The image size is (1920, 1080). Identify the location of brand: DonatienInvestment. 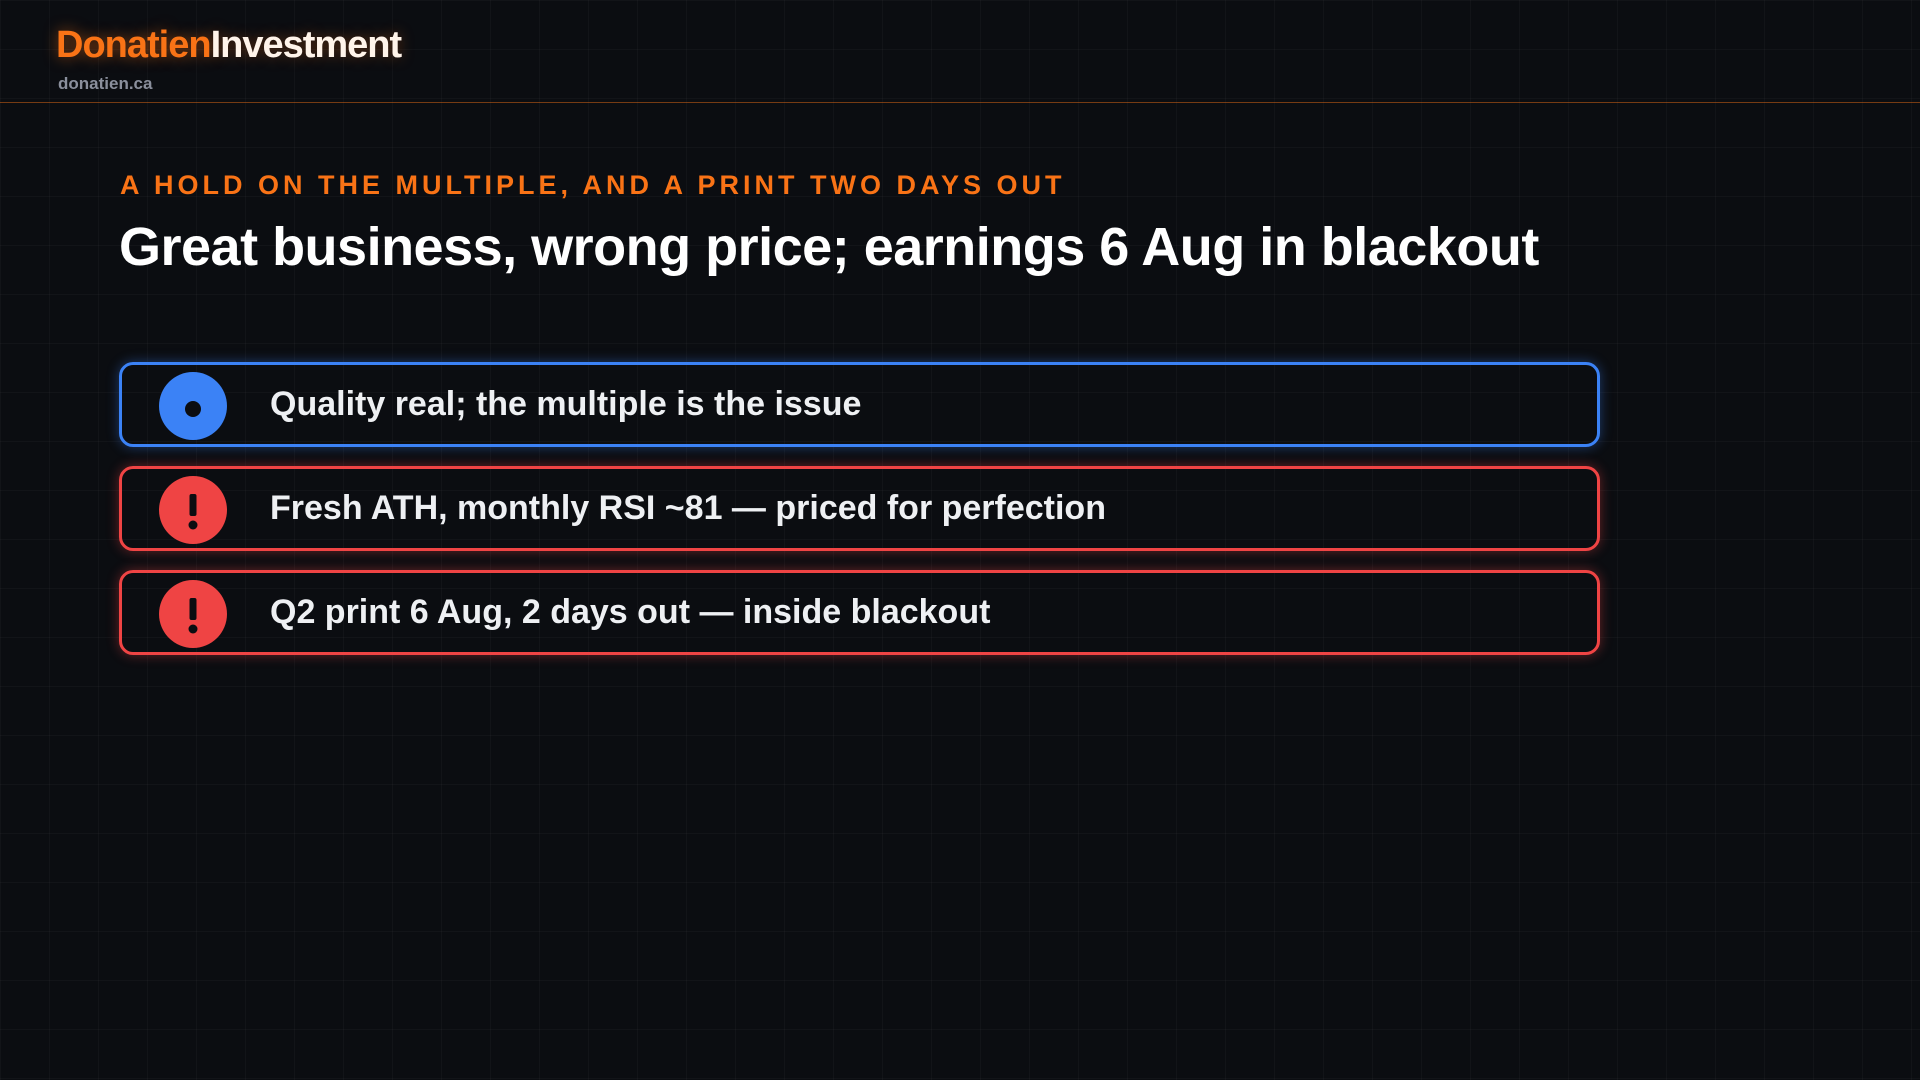
(229, 45).